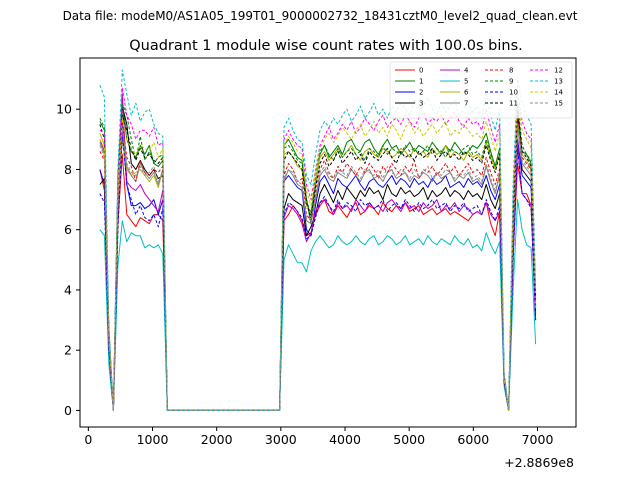  What do you see at coordinates (318, 437) in the screenshot?
I see `x-axis: 0 1000 2000 3000 4000 5000 6000 7000` at bounding box center [318, 437].